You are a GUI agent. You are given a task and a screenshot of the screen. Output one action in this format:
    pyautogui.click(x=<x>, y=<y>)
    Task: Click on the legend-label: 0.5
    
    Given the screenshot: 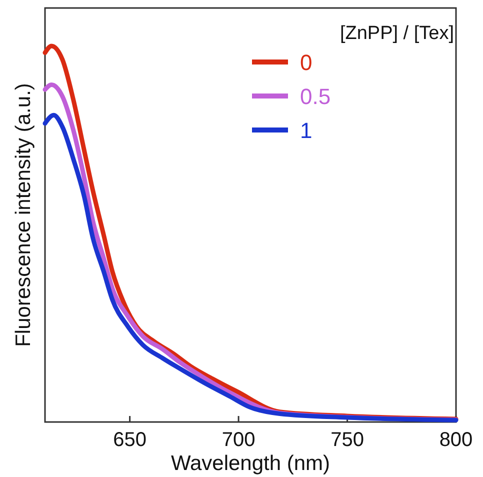 What is the action you would take?
    pyautogui.click(x=315, y=96)
    